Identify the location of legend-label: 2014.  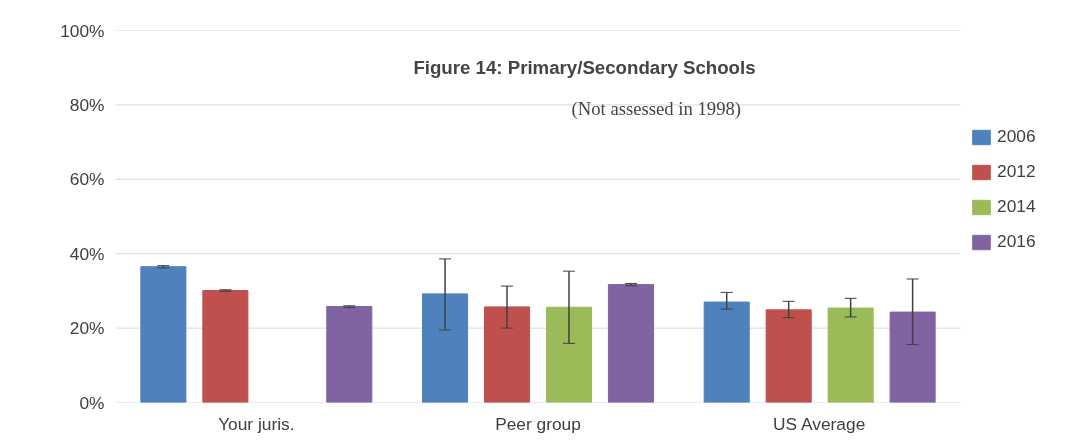
(1016, 206).